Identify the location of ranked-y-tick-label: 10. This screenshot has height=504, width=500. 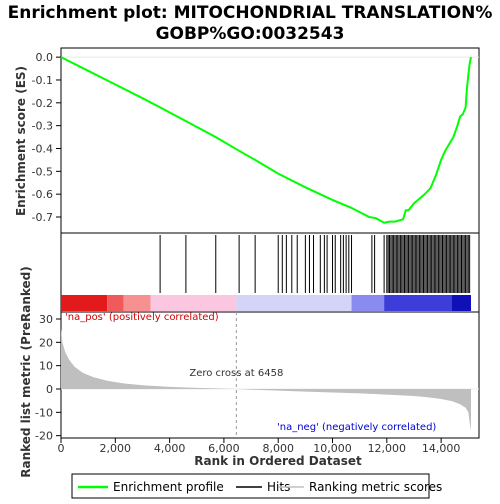
(46, 366).